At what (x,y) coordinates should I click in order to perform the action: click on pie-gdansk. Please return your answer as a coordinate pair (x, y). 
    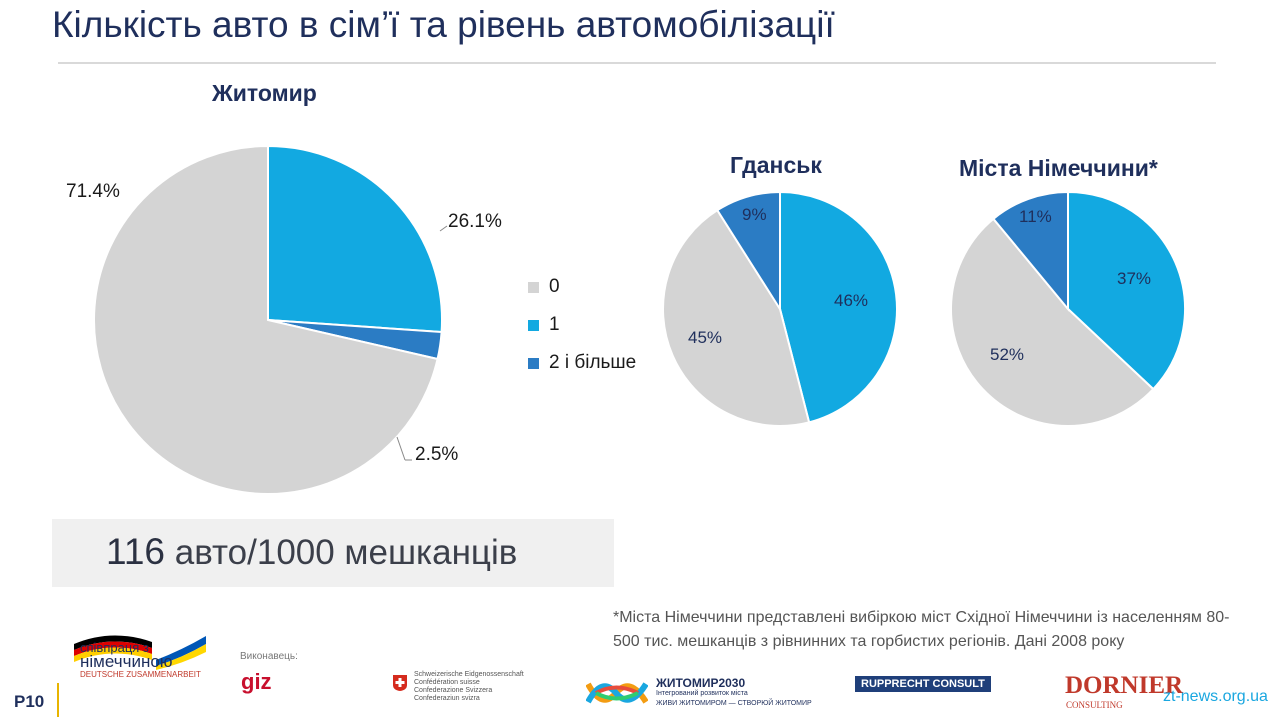
    Looking at the image, I should click on (780, 308).